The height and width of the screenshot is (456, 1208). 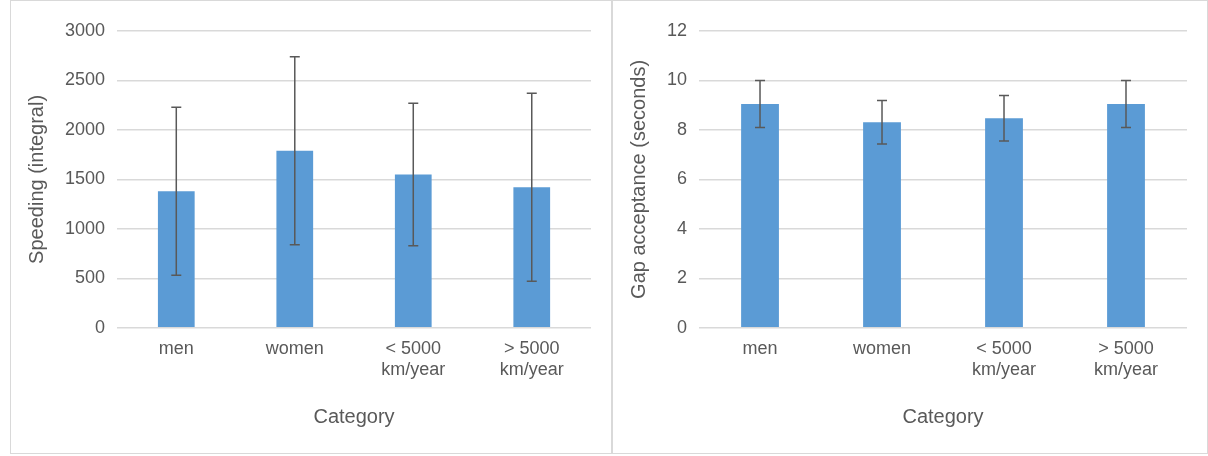 What do you see at coordinates (682, 128) in the screenshot?
I see `y-tick-label: 8` at bounding box center [682, 128].